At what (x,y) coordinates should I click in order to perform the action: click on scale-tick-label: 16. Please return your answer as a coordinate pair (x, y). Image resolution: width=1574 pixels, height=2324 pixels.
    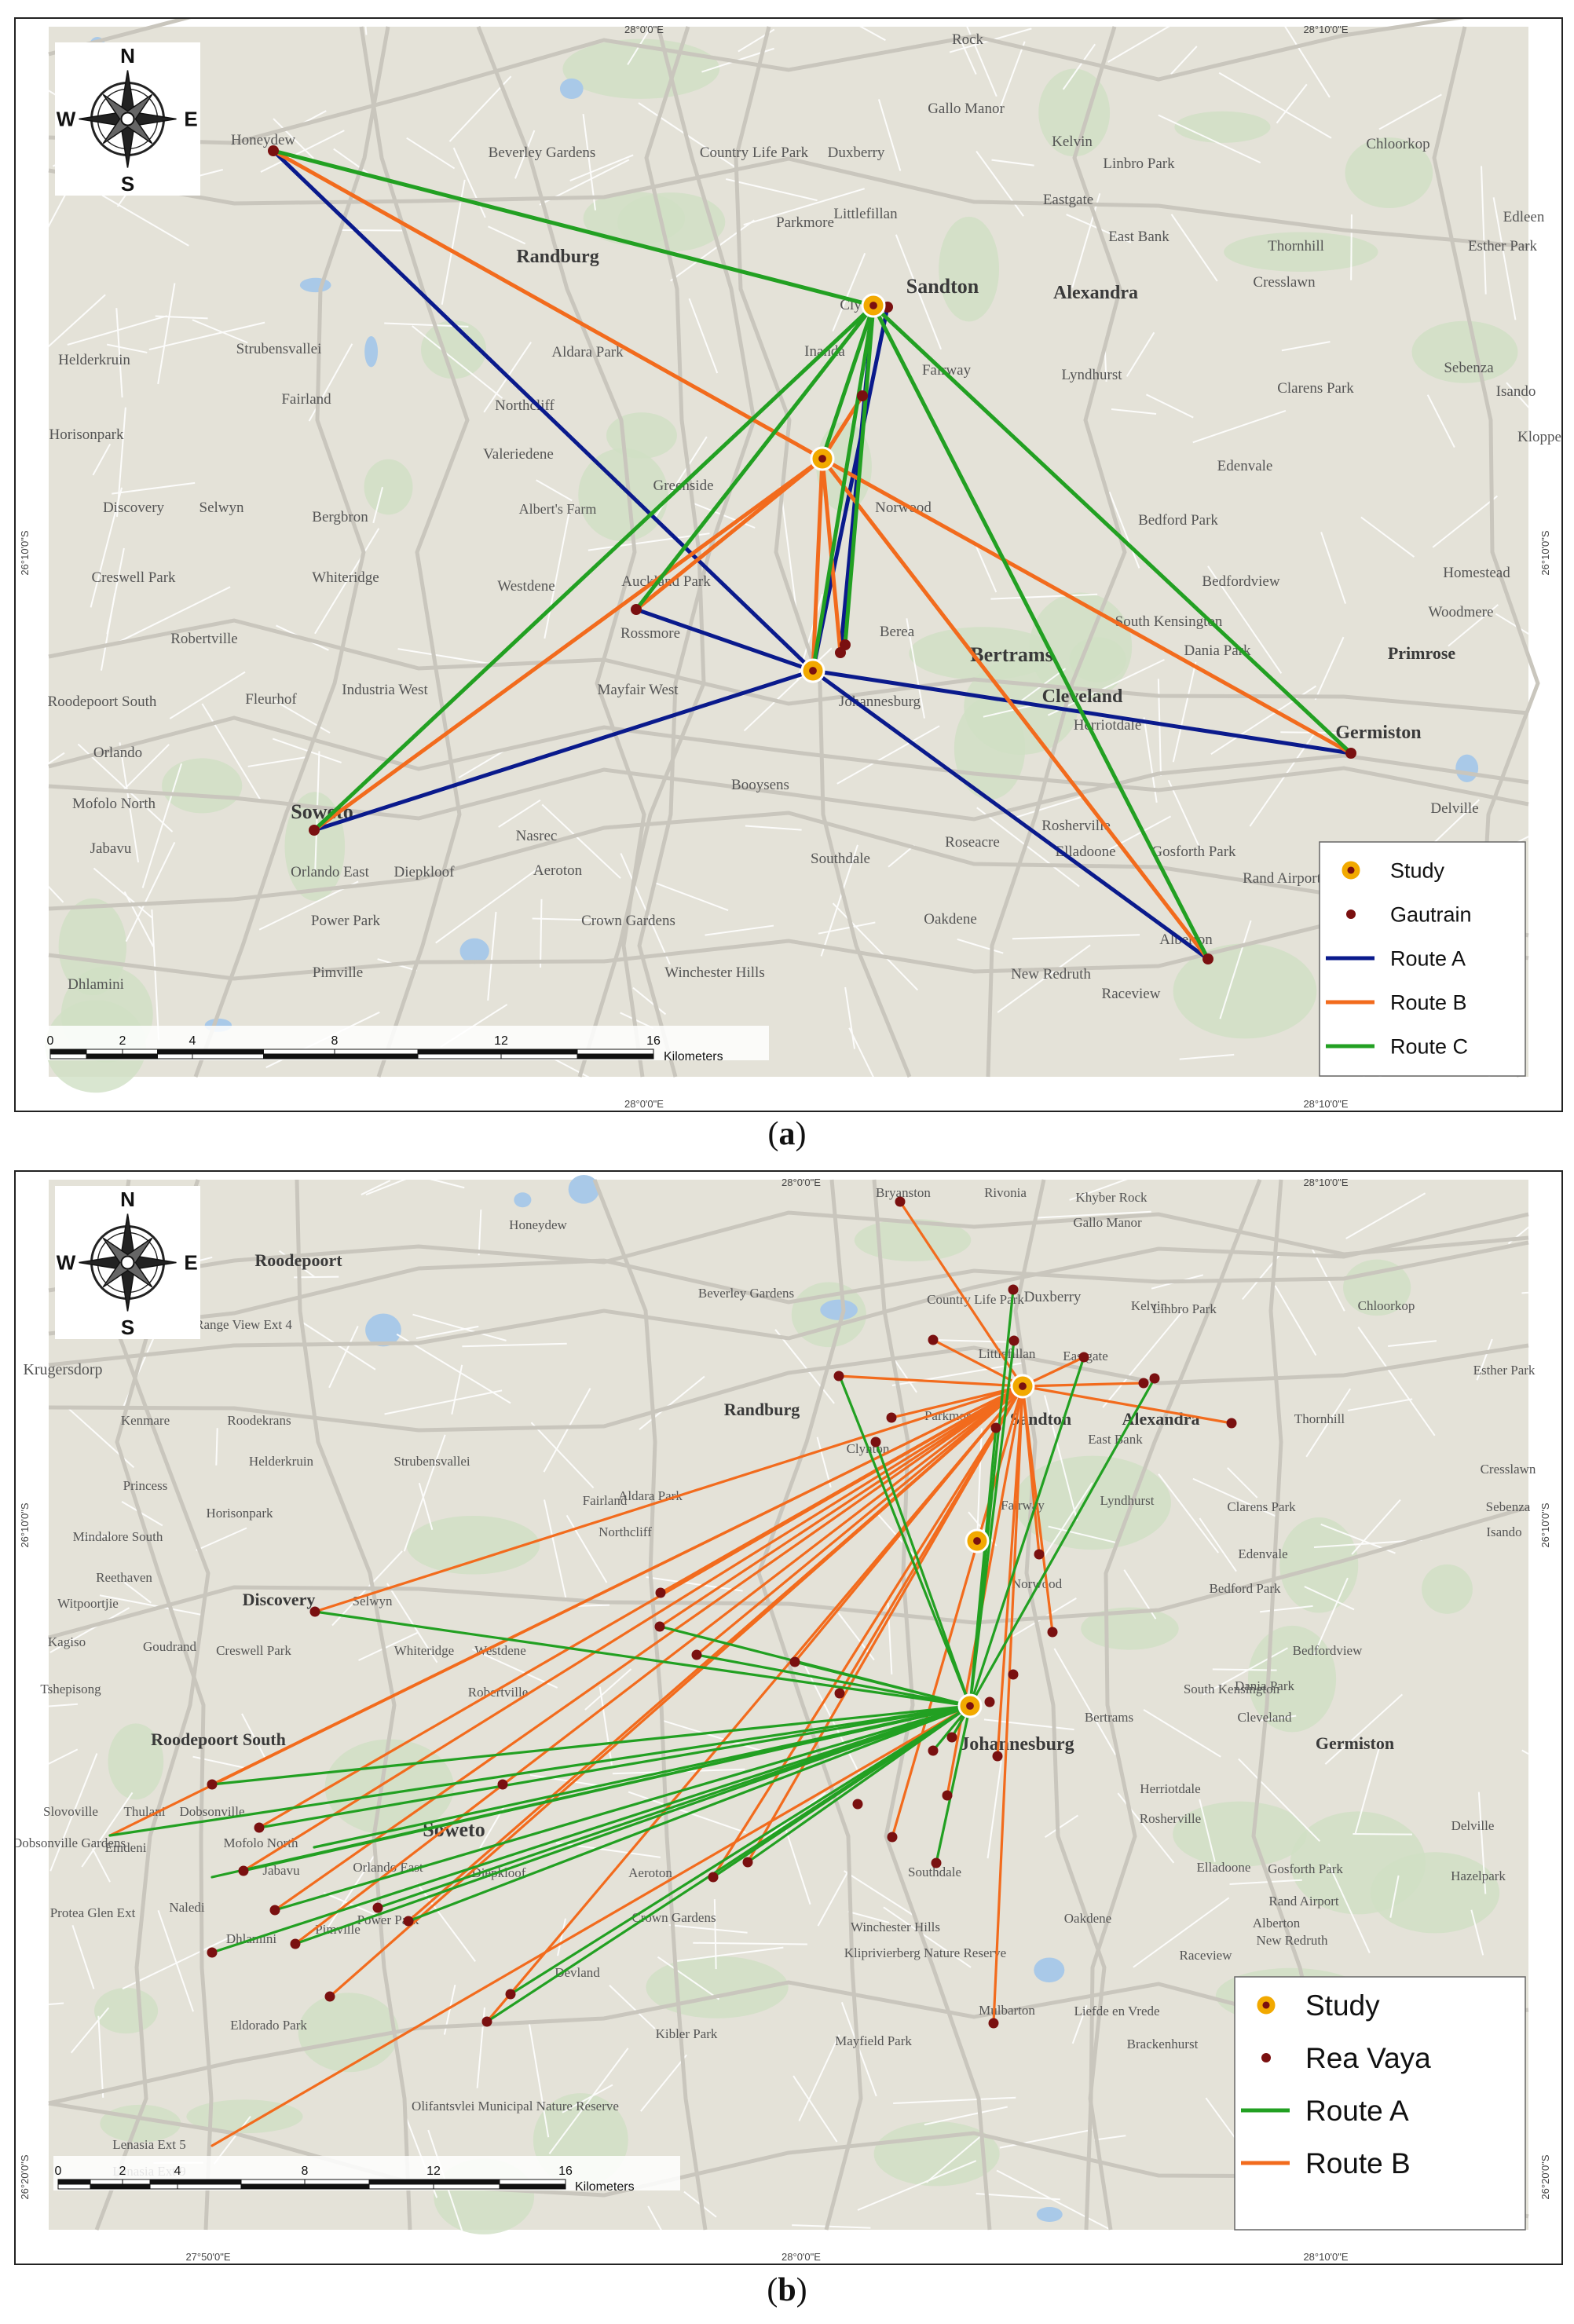
    Looking at the image, I should click on (565, 2171).